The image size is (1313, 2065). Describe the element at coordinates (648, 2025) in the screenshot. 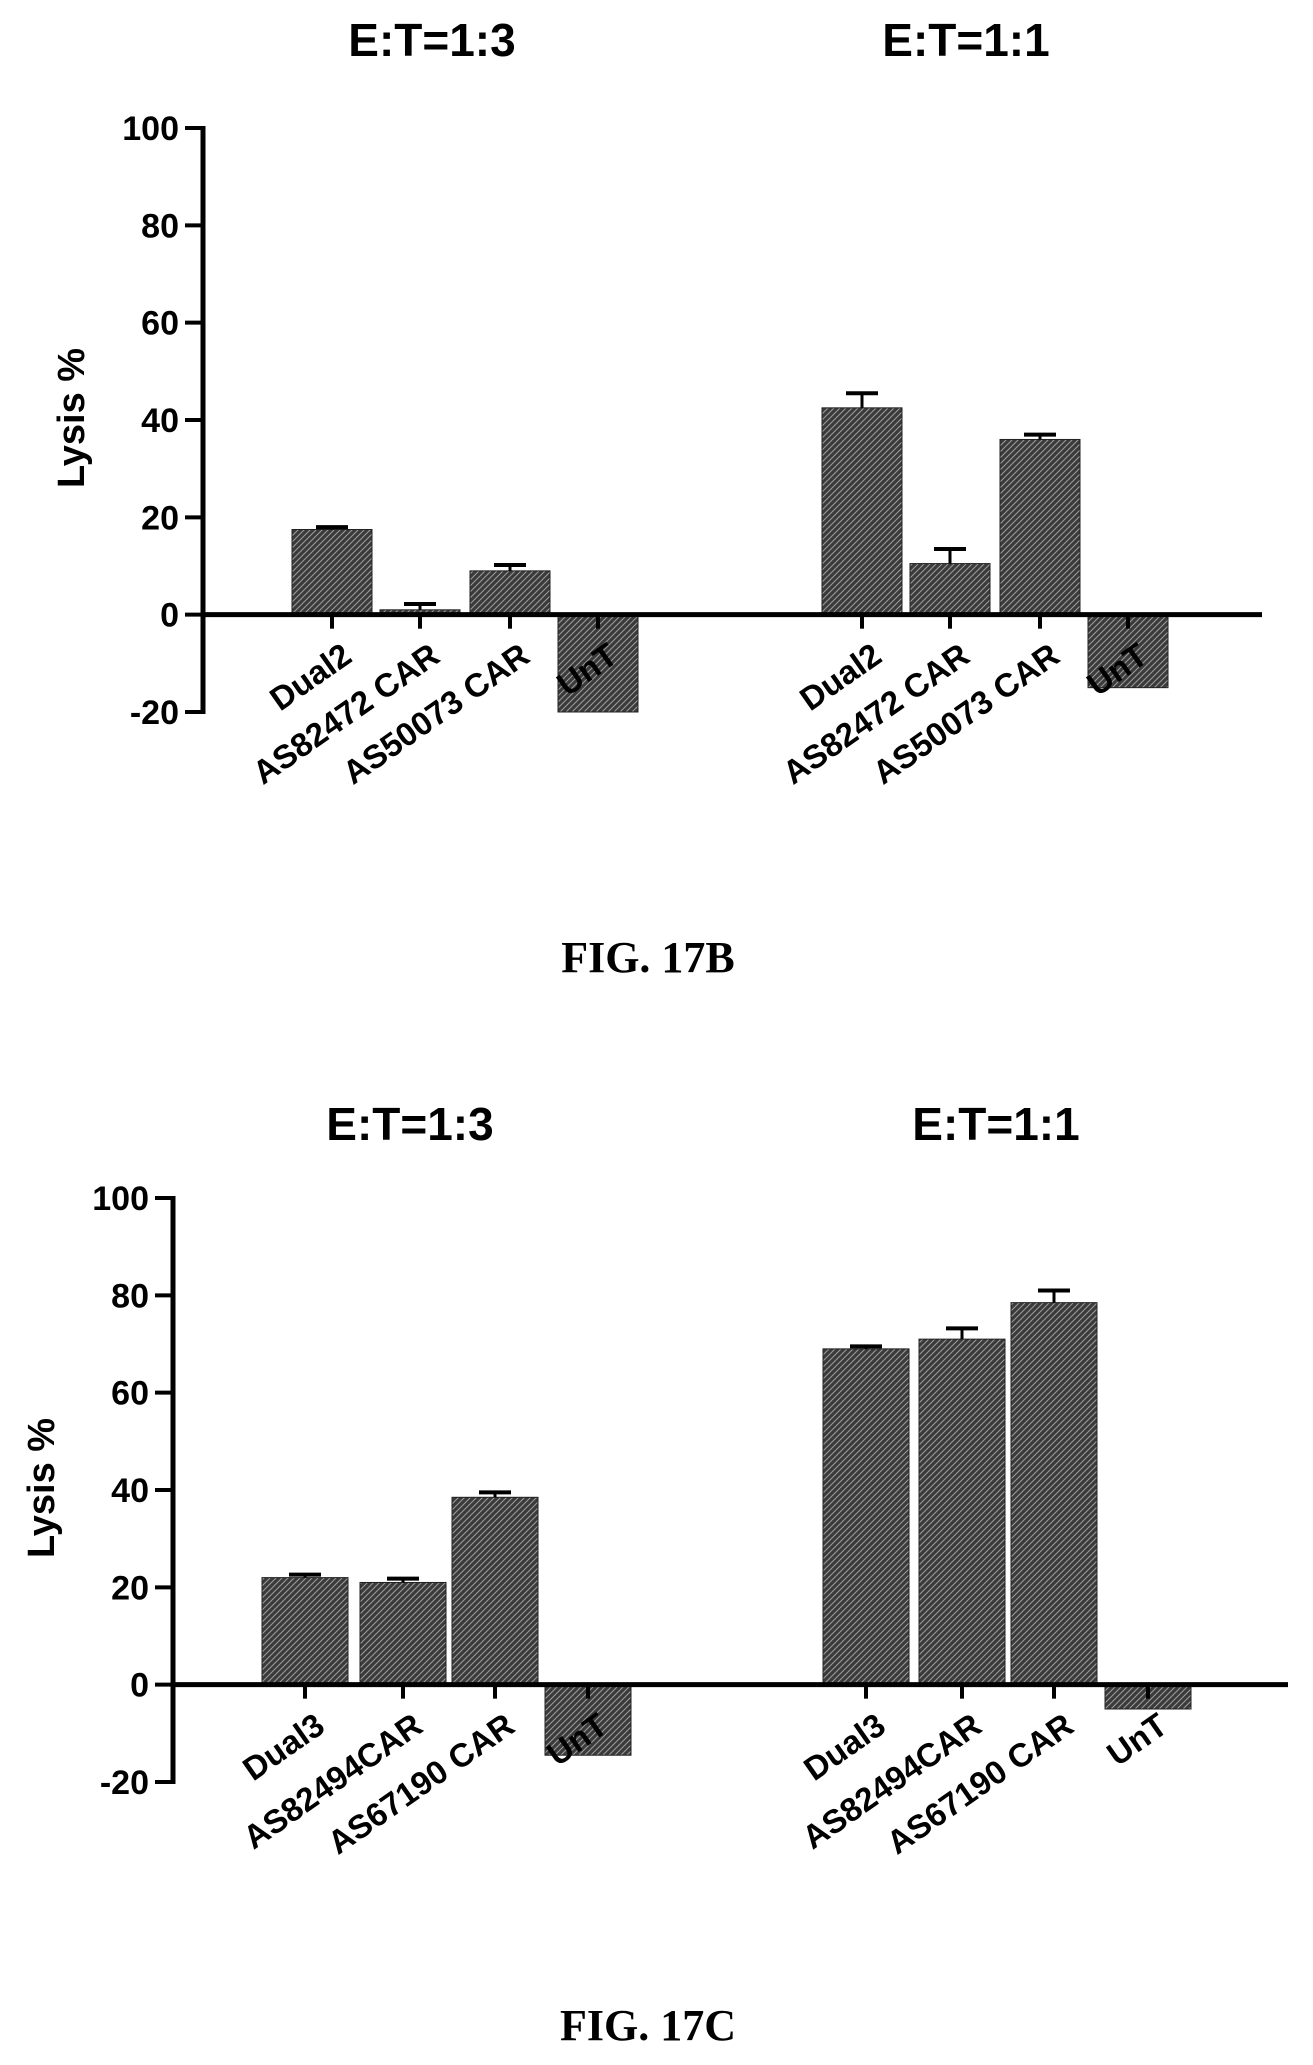

I see `figure-caption: FIG. 17C` at that location.